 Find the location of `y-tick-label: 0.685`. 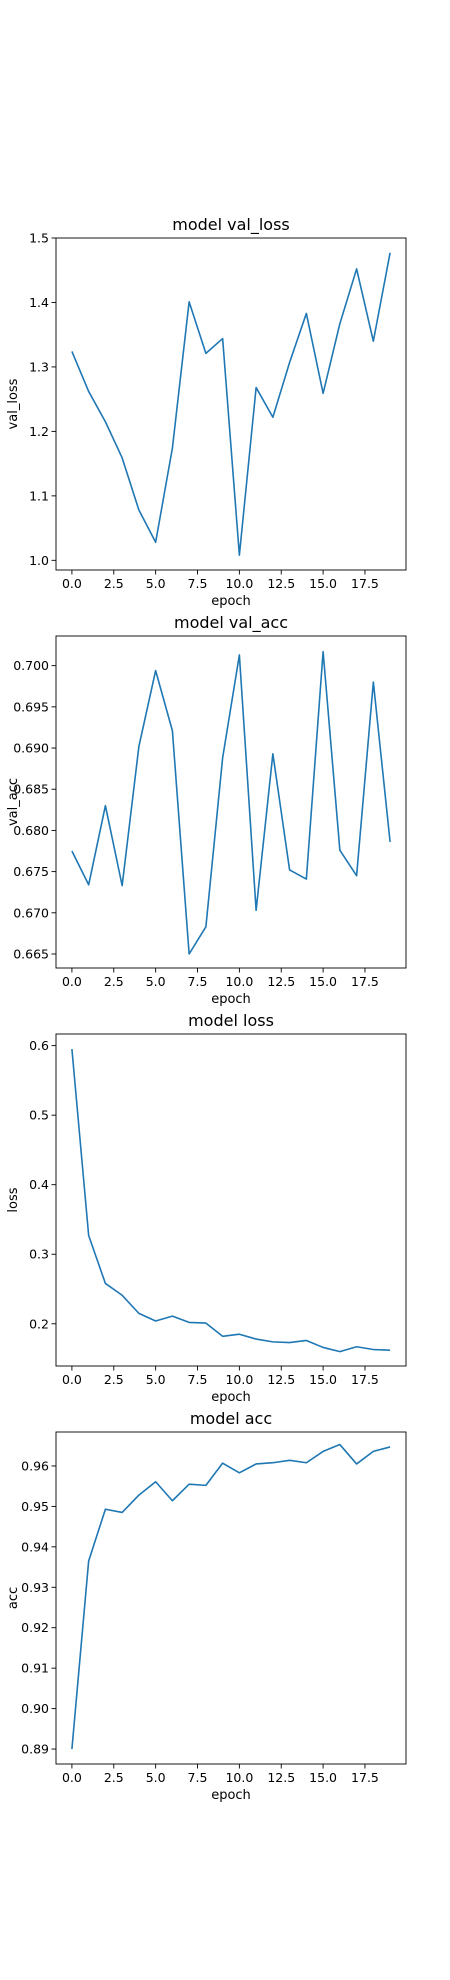

y-tick-label: 0.685 is located at coordinates (31, 789).